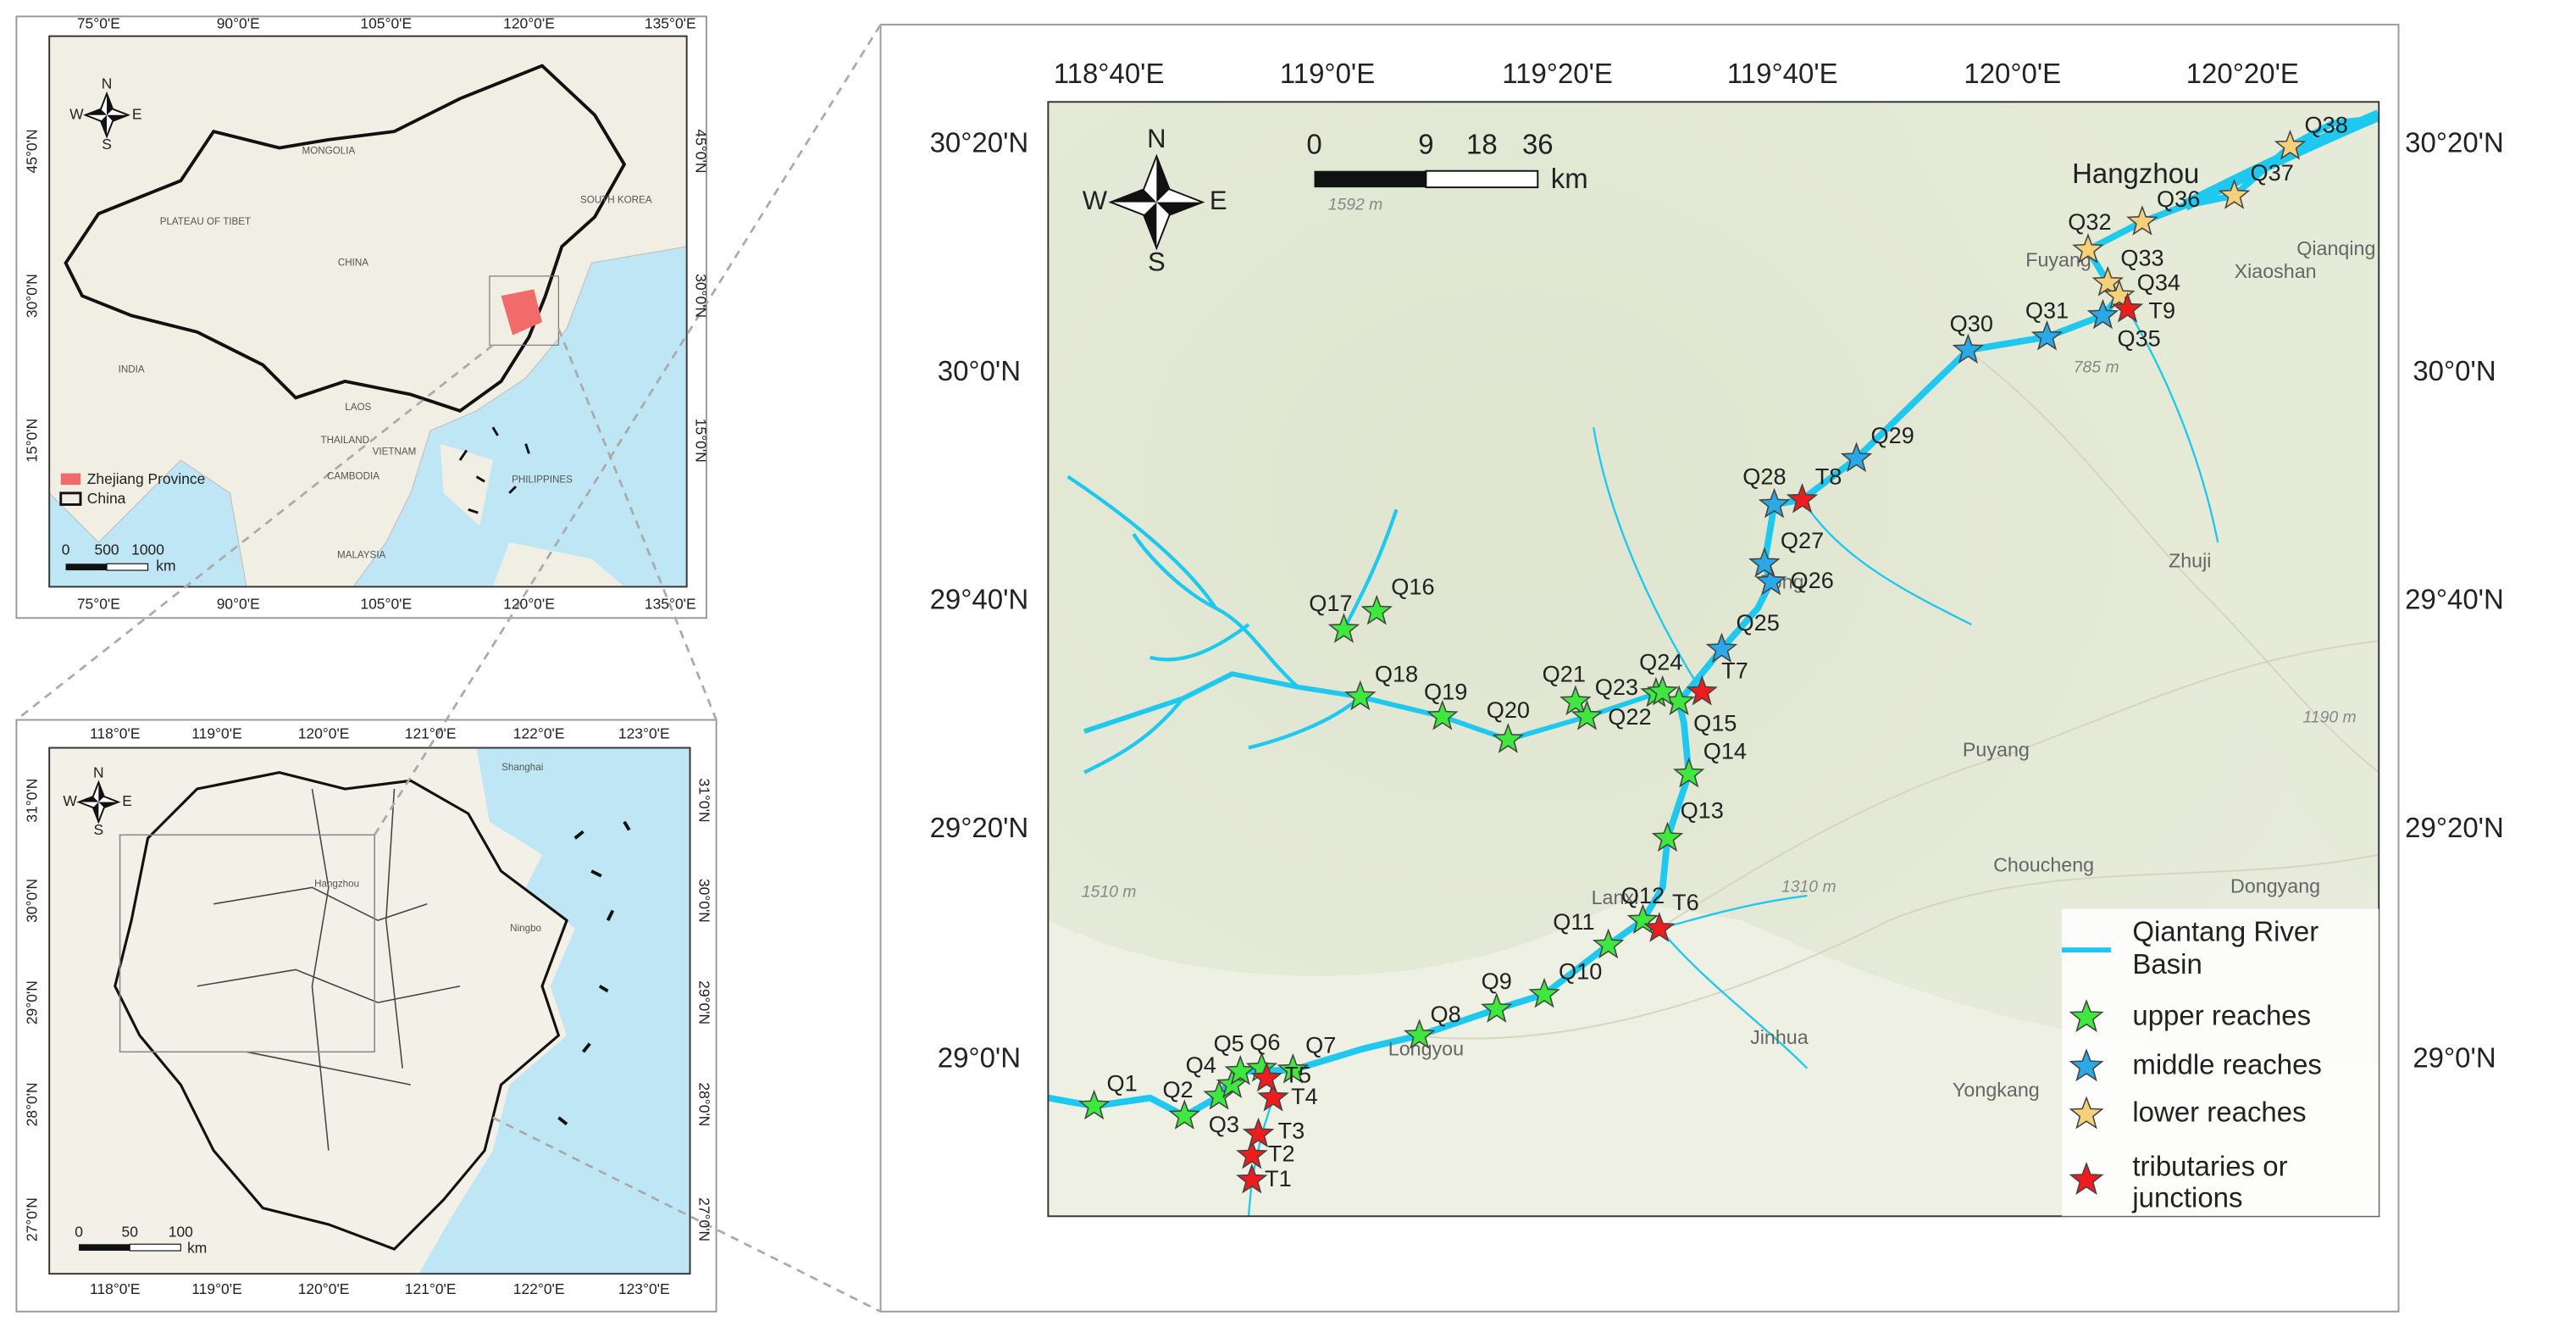  What do you see at coordinates (2454, 599) in the screenshot?
I see `lat-label: 29°40'N` at bounding box center [2454, 599].